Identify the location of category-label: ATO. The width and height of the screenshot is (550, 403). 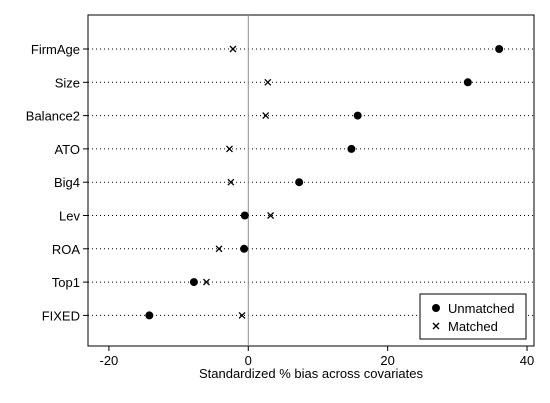
(67, 149).